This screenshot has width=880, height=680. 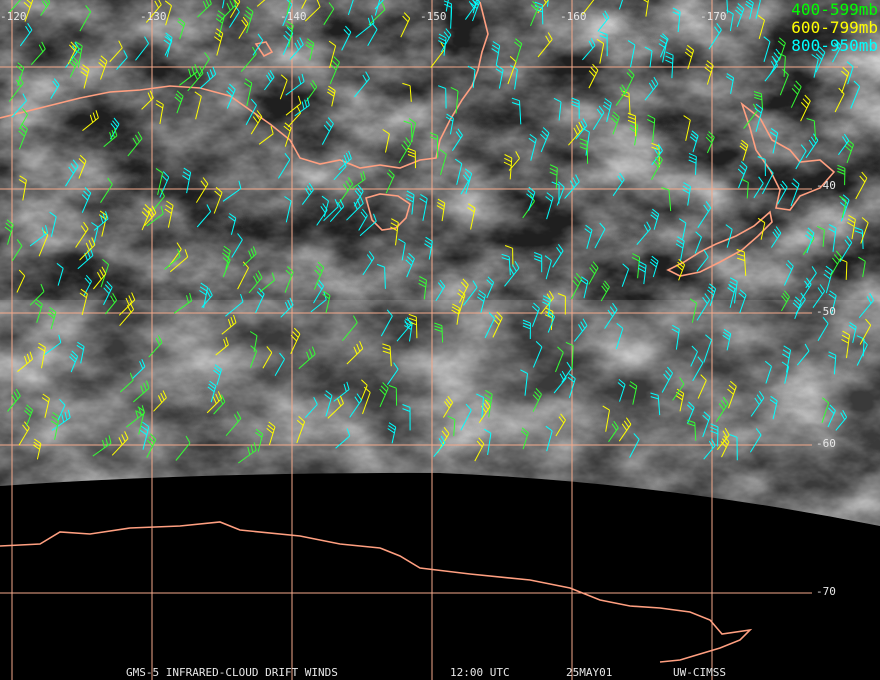 What do you see at coordinates (826, 185) in the screenshot?
I see `latitude-label: -40` at bounding box center [826, 185].